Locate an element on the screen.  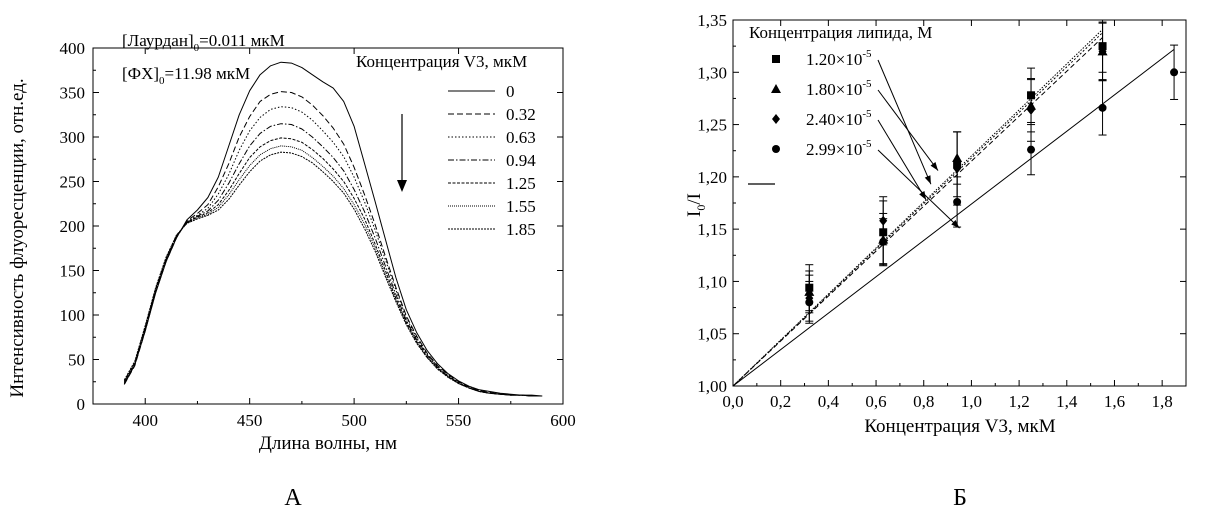
chart-b-legend-arrows is located at coordinates (919, 144).